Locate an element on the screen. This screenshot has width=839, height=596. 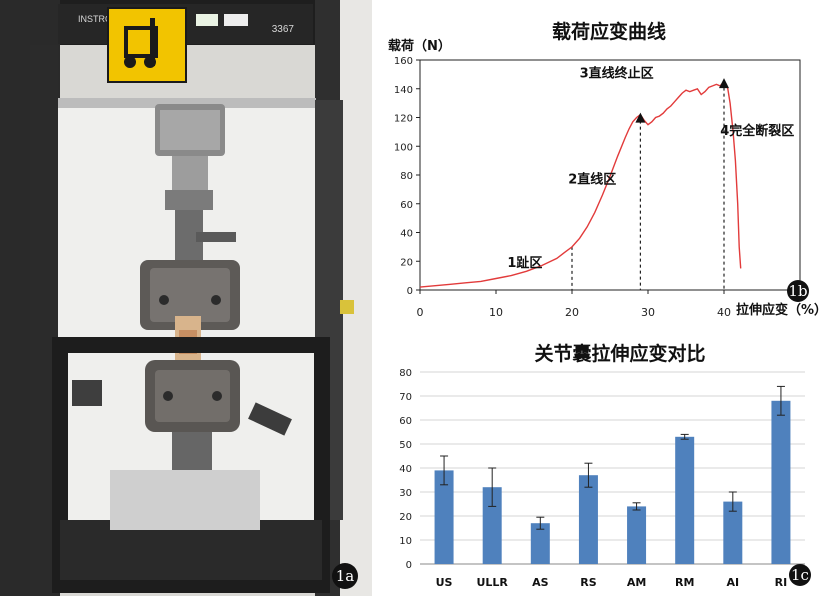
x-axis-label: 拉伸应变（%） is located at coordinates (781, 310).